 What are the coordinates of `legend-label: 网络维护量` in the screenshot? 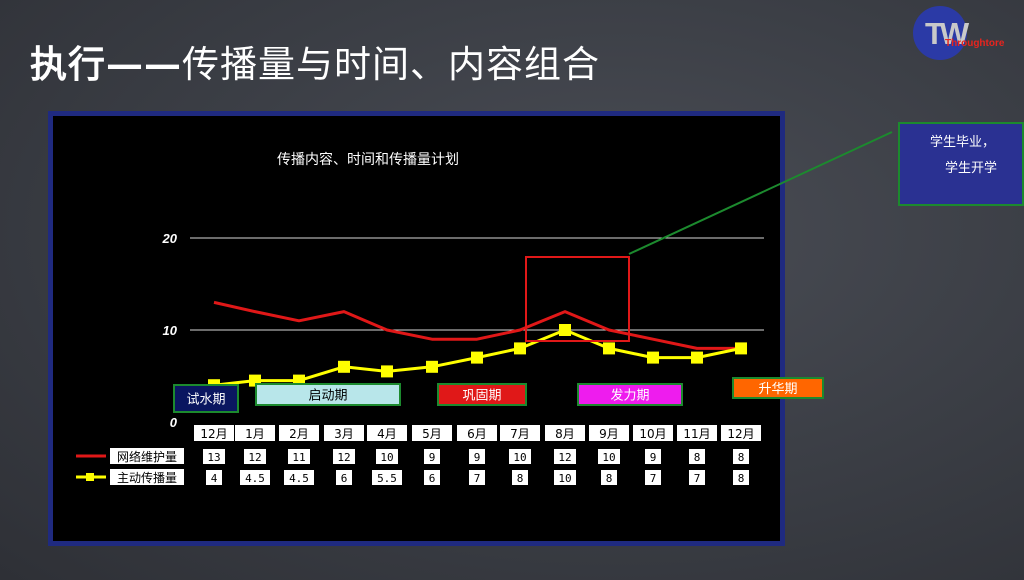 It's located at (147, 456).